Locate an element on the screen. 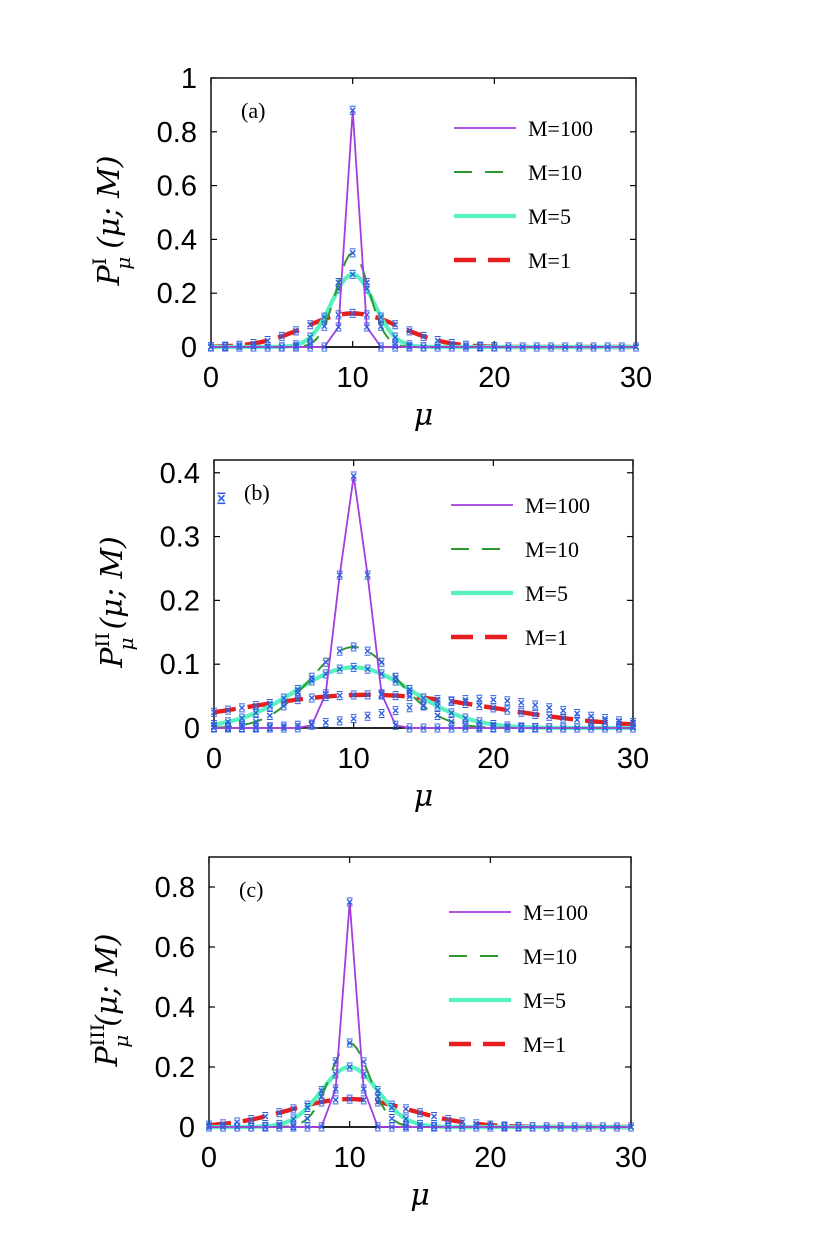 The height and width of the screenshot is (1233, 830). sim-markers-m5 is located at coordinates (423, 310).